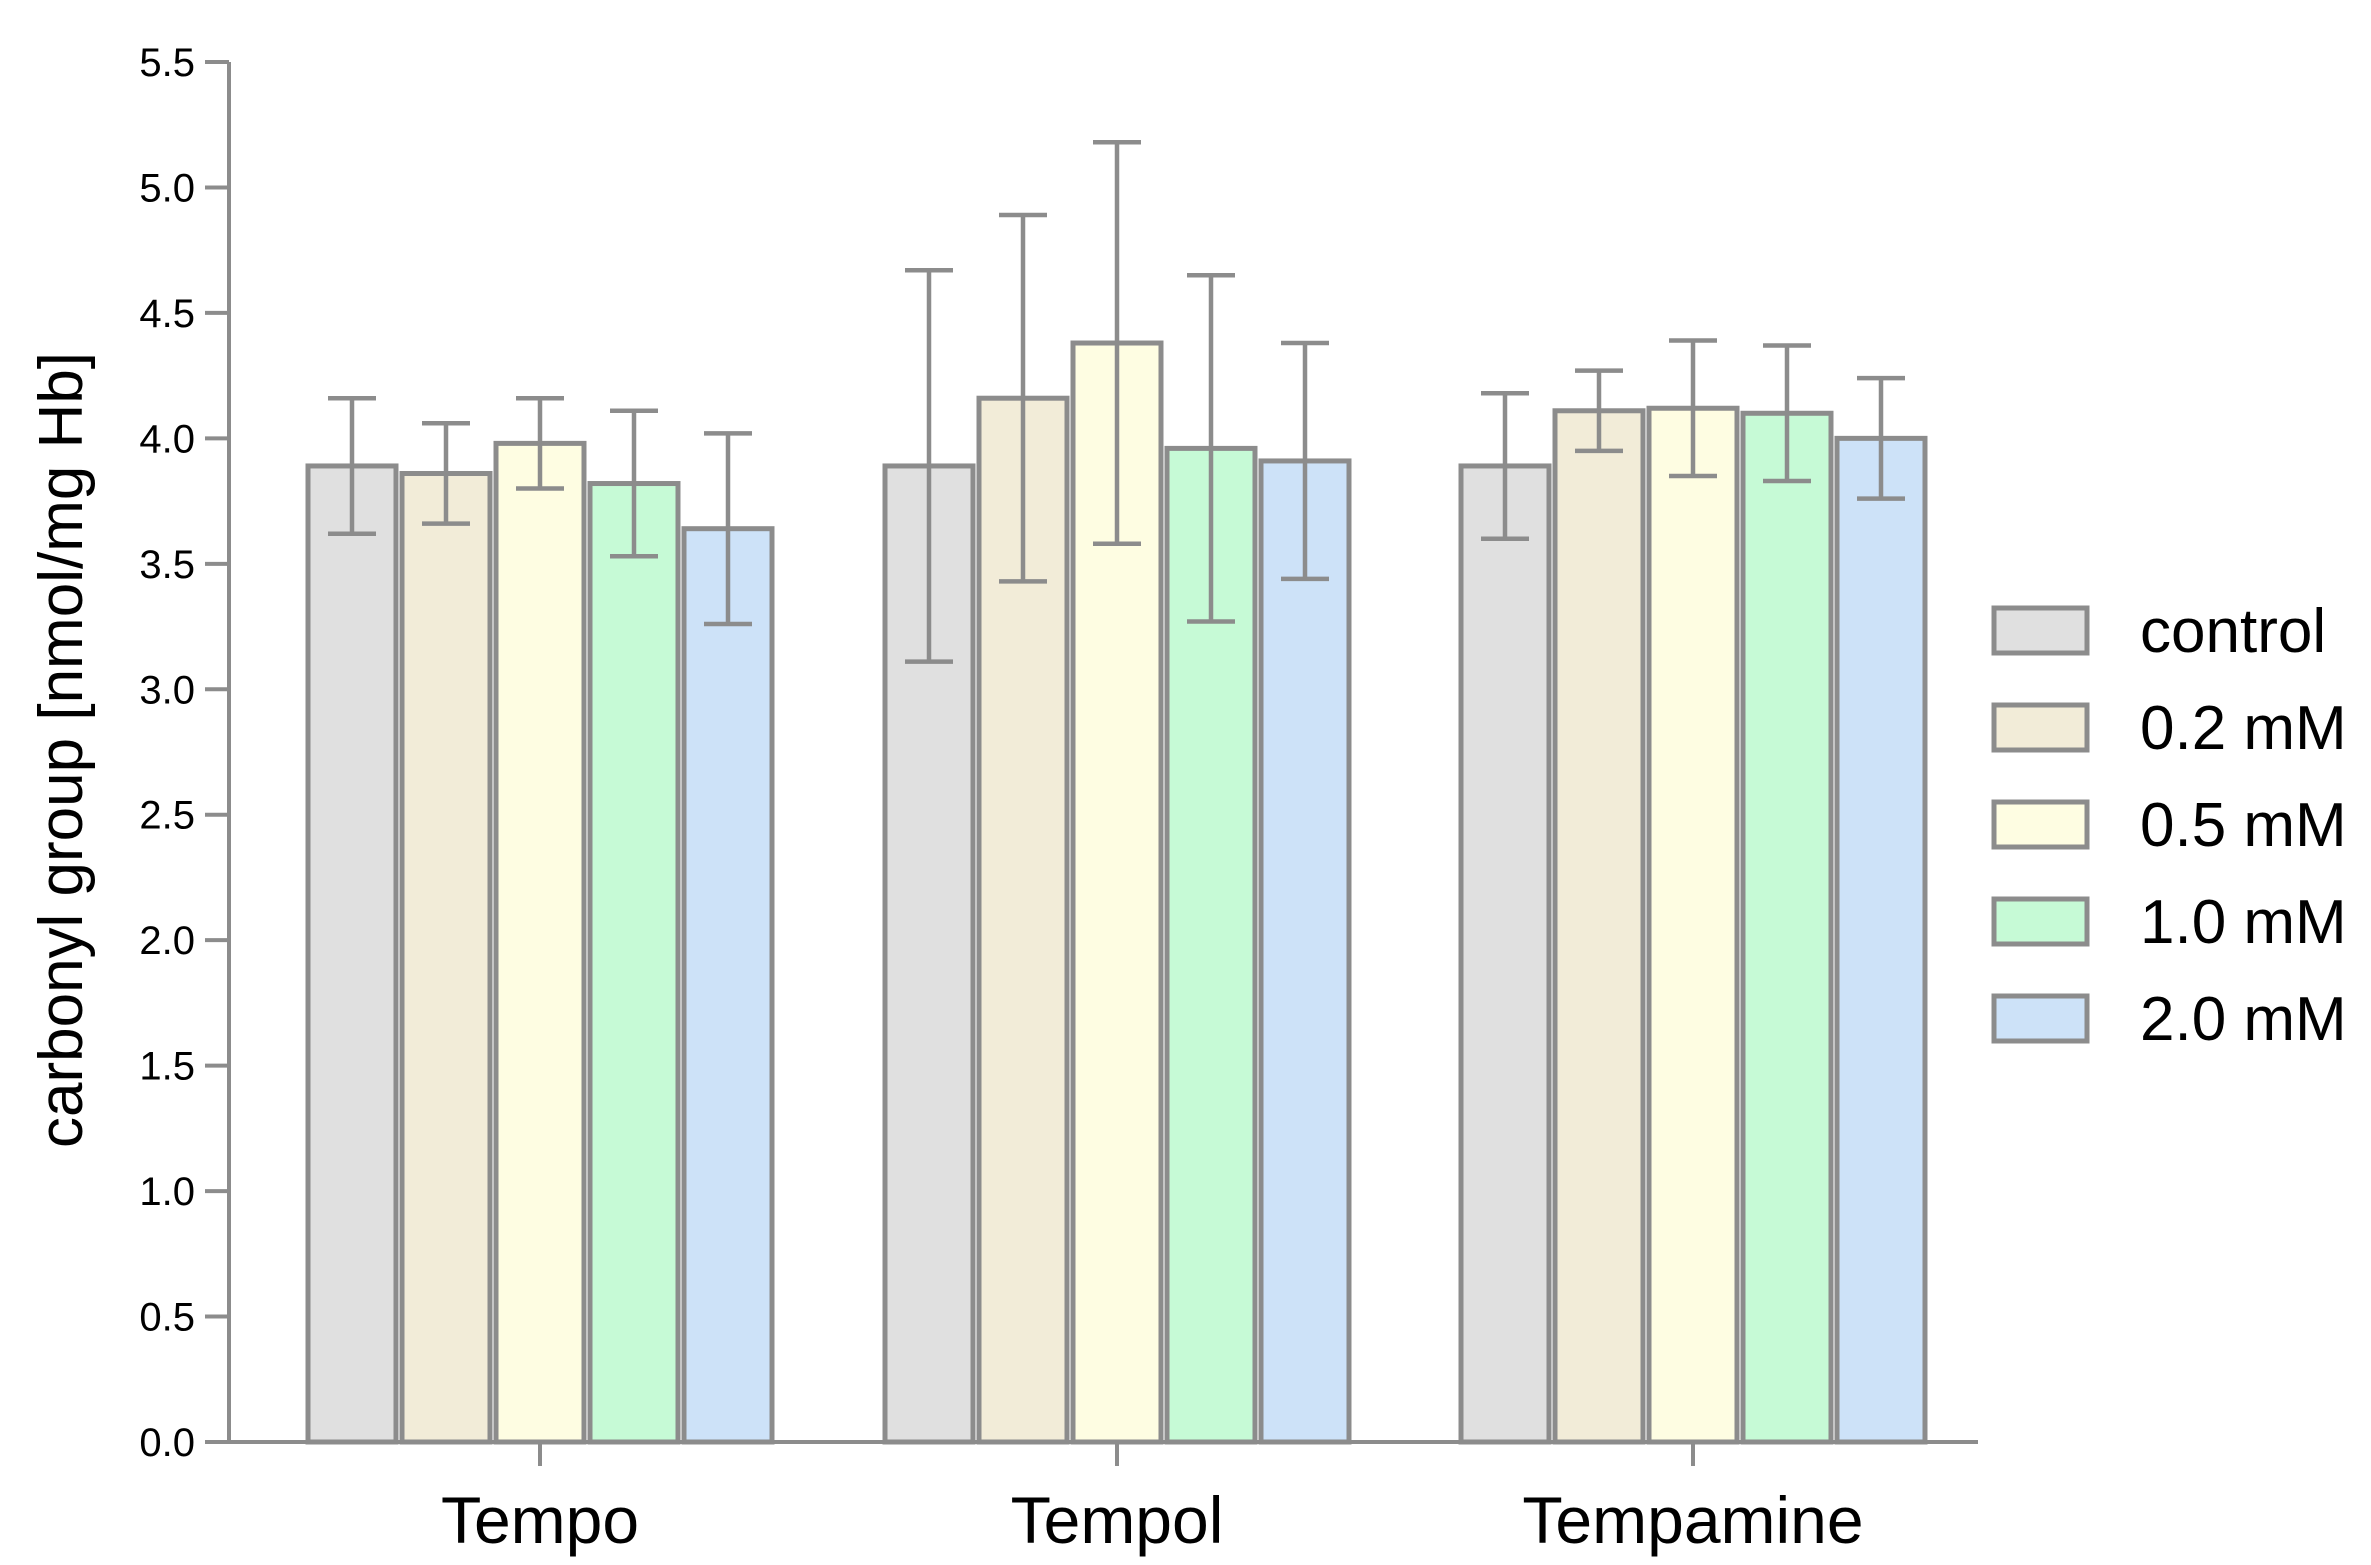 The width and height of the screenshot is (2371, 1565). What do you see at coordinates (167, 188) in the screenshot?
I see `y-tick-label: 5.0` at bounding box center [167, 188].